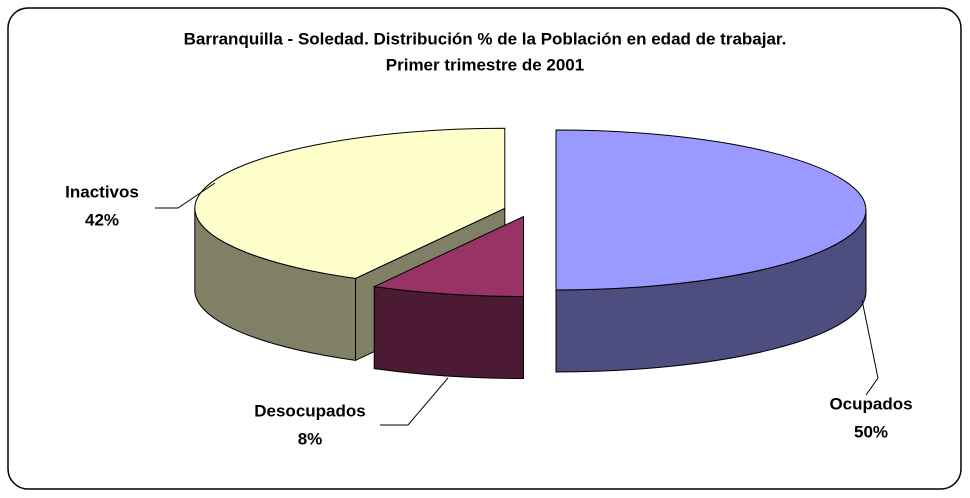 The width and height of the screenshot is (970, 498). What do you see at coordinates (310, 438) in the screenshot?
I see `slice-value-label: 8%` at bounding box center [310, 438].